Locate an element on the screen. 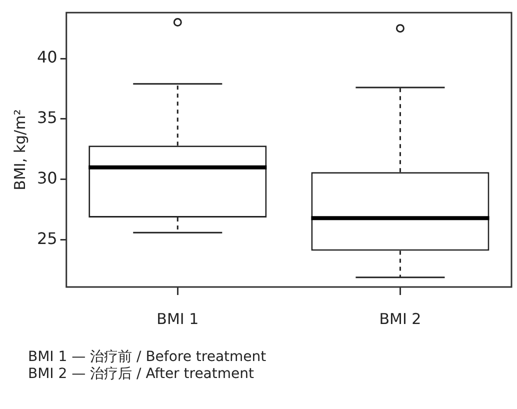 The width and height of the screenshot is (517, 409). y-axis-title: BMI, kg/m² is located at coordinates (19, 149).